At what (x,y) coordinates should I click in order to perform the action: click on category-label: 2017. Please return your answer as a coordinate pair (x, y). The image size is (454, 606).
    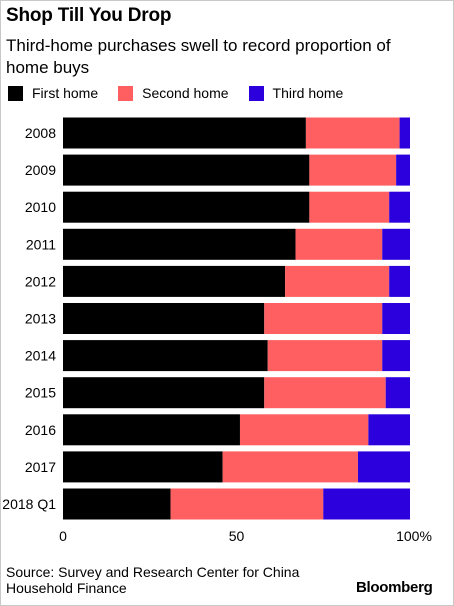
    Looking at the image, I should click on (40, 467).